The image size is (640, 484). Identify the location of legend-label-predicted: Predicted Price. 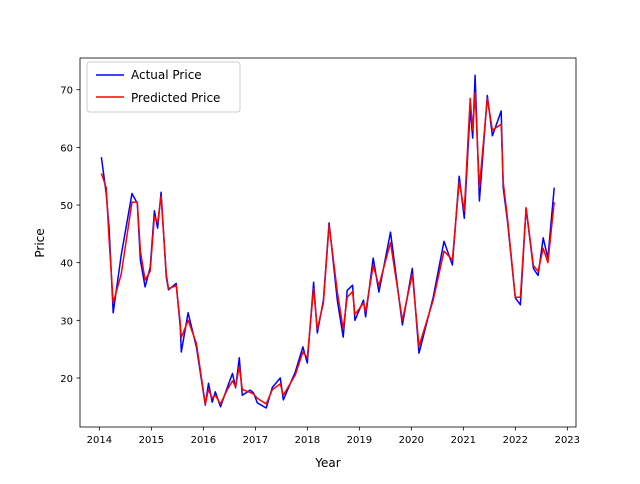
(175, 98).